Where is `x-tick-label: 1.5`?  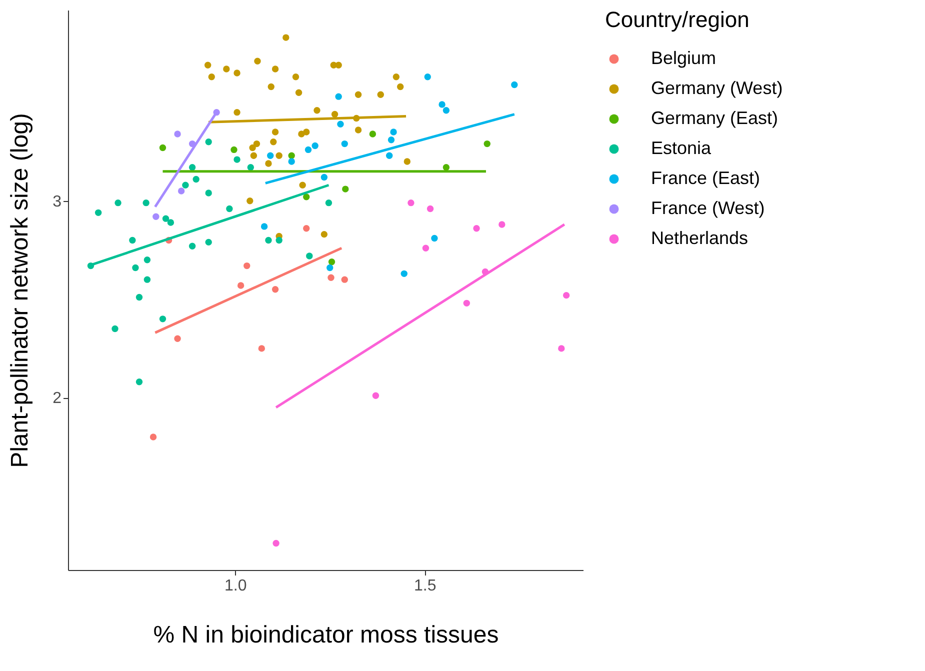 x-tick-label: 1.5 is located at coordinates (425, 586).